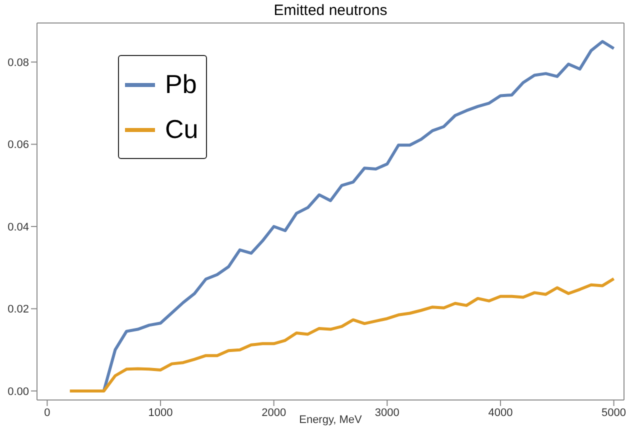  What do you see at coordinates (47, 412) in the screenshot?
I see `x-tick-label: 0` at bounding box center [47, 412].